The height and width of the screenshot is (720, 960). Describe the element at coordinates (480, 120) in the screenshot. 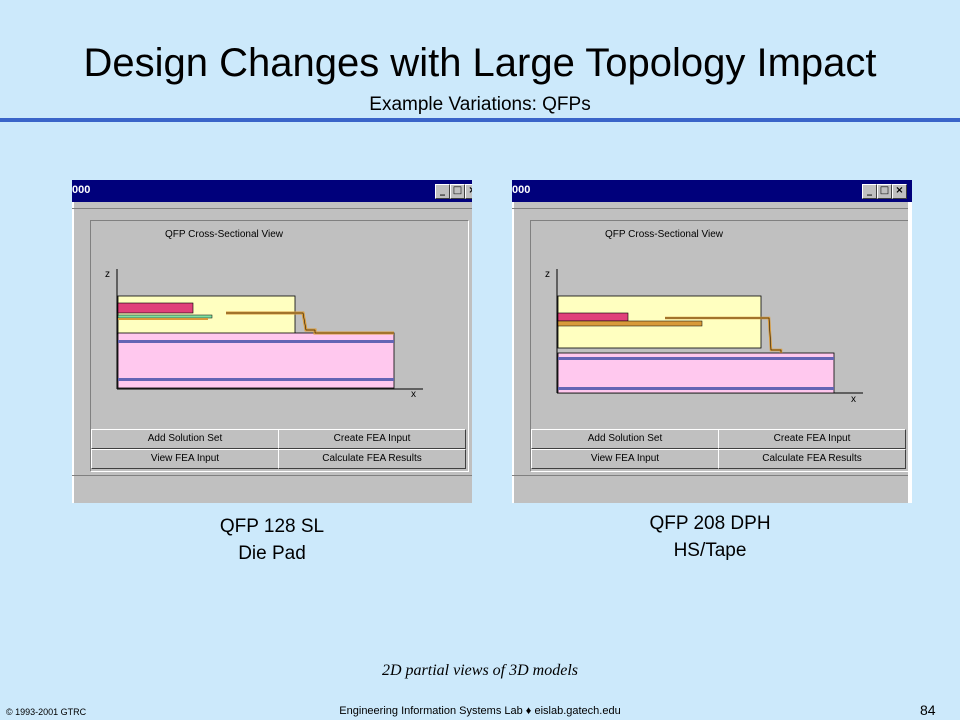

I see `title-rule` at that location.